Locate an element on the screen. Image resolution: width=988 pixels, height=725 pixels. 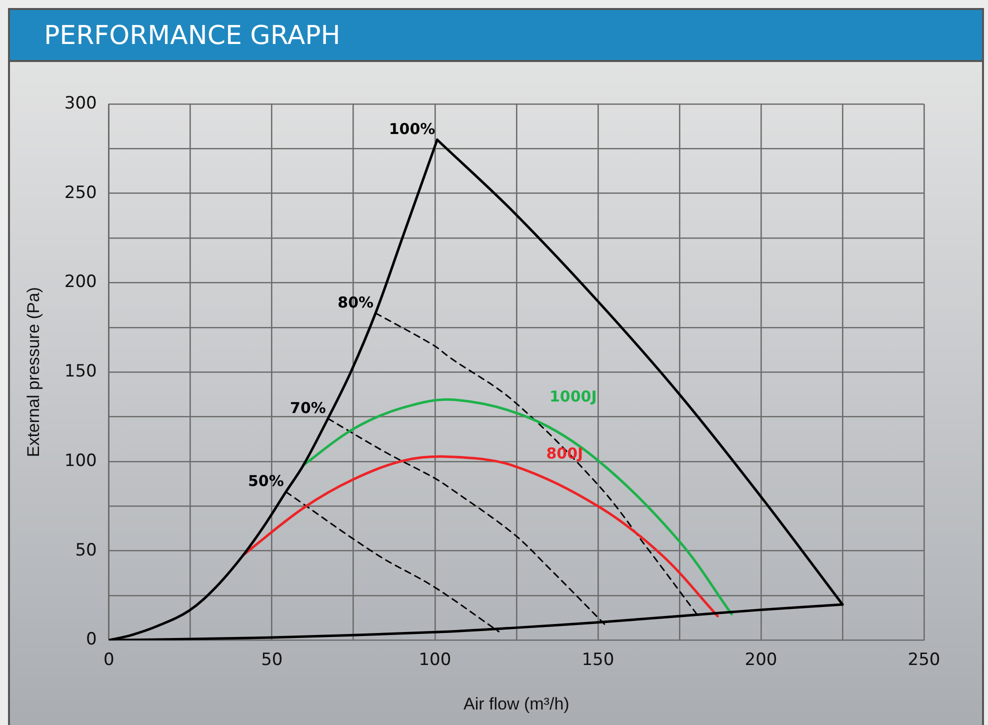
y-tick-label: 0 is located at coordinates (91, 640).